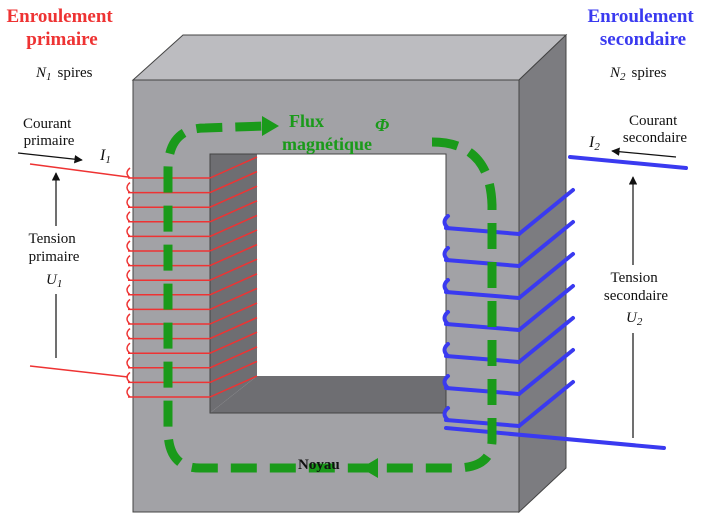 The image size is (710, 521). I want to click on primary-turns-word: spires, so click(75, 73).